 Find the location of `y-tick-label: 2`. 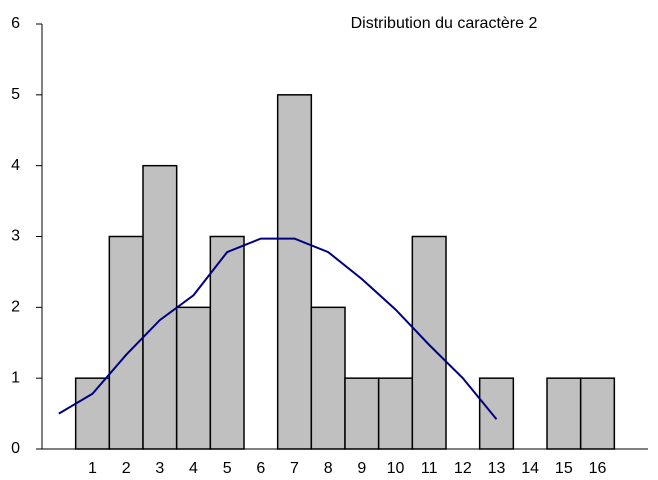

y-tick-label: 2 is located at coordinates (15, 307).